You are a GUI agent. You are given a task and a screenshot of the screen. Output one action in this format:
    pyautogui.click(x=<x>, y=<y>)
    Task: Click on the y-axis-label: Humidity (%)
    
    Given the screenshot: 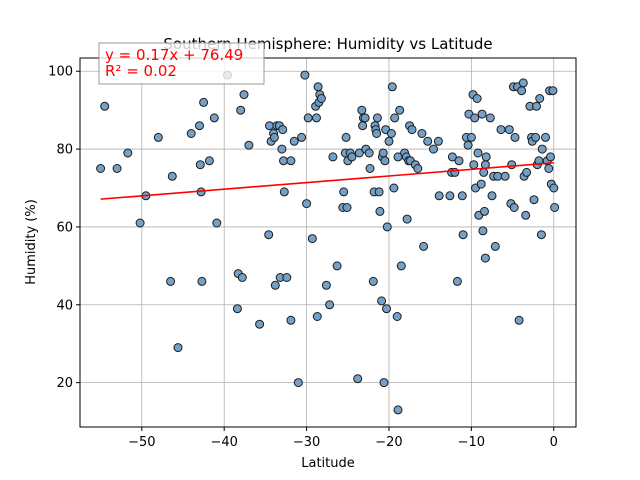 What is the action you would take?
    pyautogui.click(x=31, y=242)
    